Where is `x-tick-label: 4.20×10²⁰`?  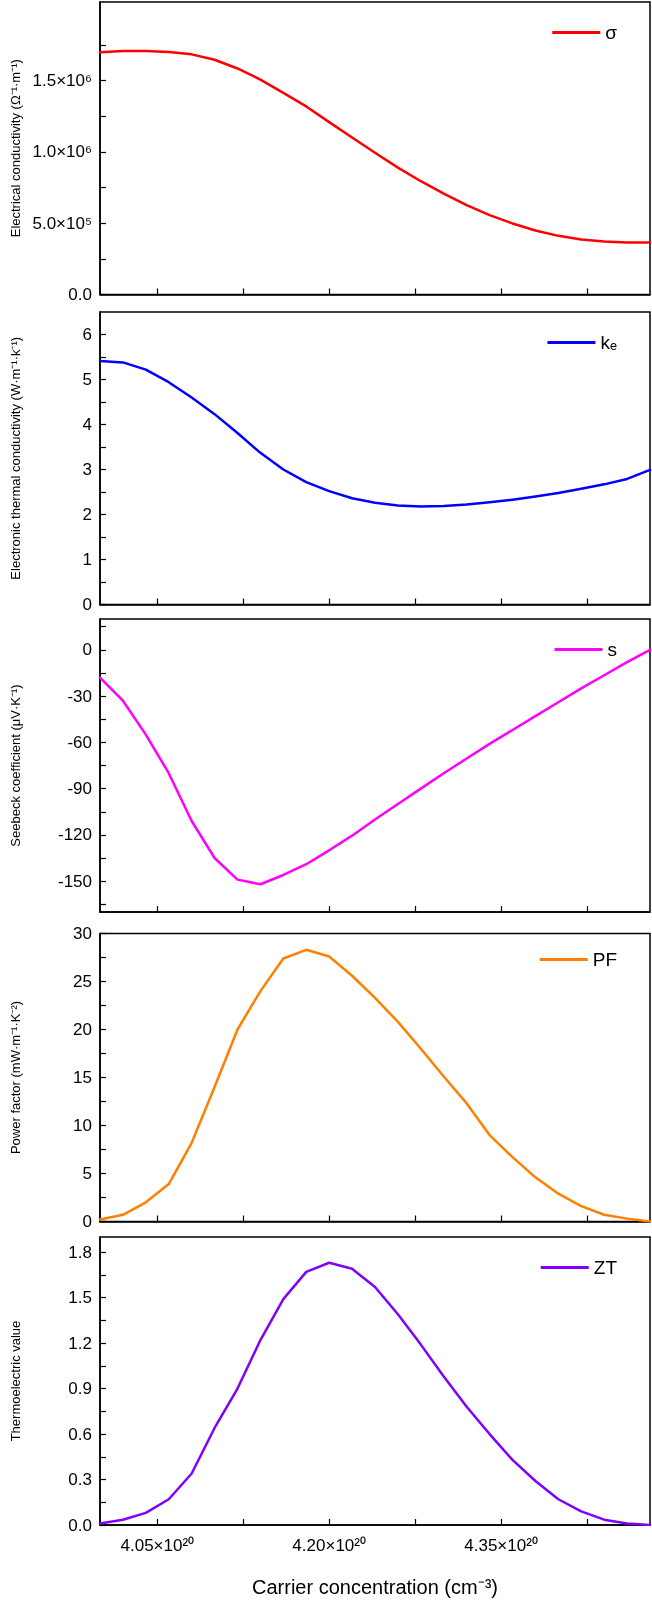
x-tick-label: 4.20×10²⁰ is located at coordinates (329, 1545).